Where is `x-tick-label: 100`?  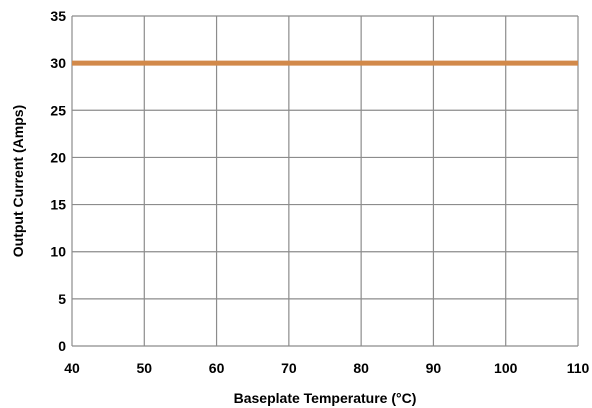
x-tick-label: 100 is located at coordinates (506, 368).